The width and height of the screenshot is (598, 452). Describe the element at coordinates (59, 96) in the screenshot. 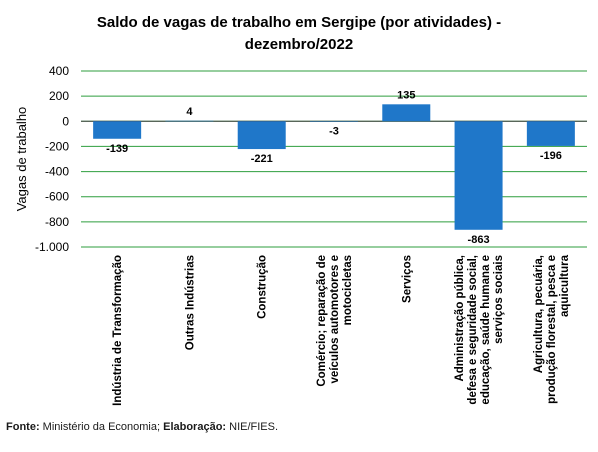

I see `y-tick-label: 200` at that location.